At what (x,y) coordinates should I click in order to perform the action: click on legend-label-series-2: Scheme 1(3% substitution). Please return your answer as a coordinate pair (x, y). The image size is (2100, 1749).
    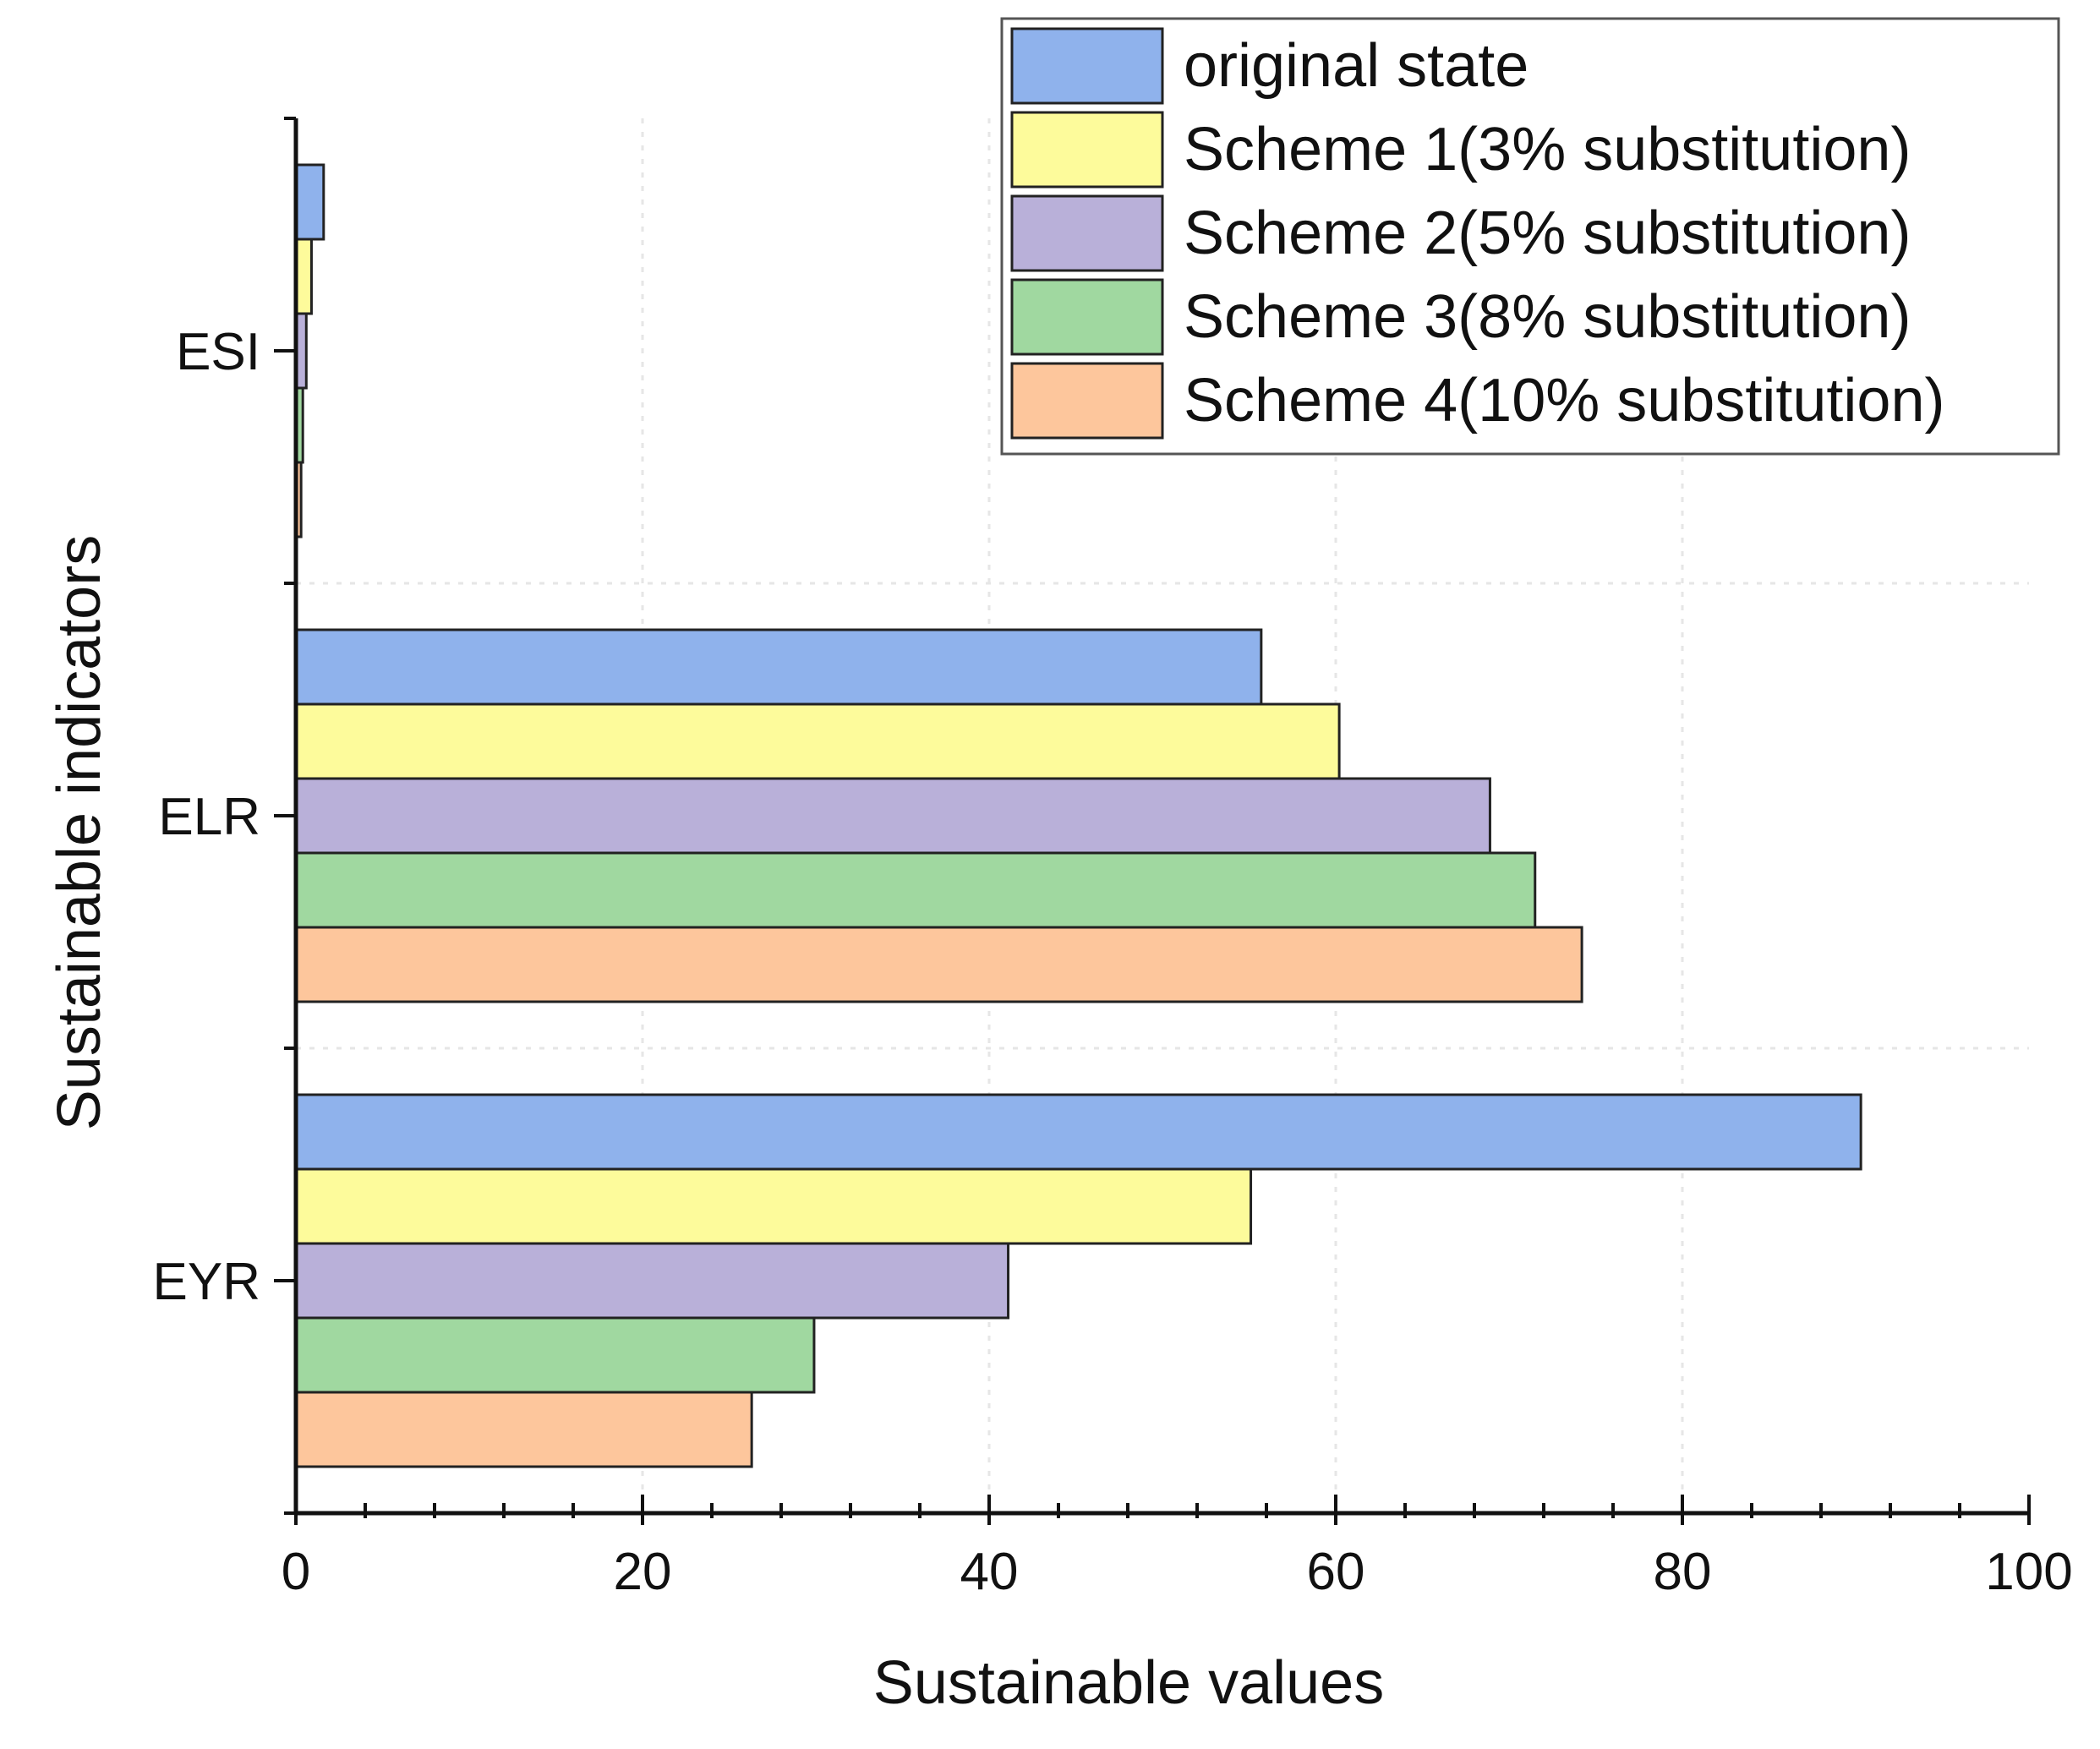
    Looking at the image, I should click on (1547, 150).